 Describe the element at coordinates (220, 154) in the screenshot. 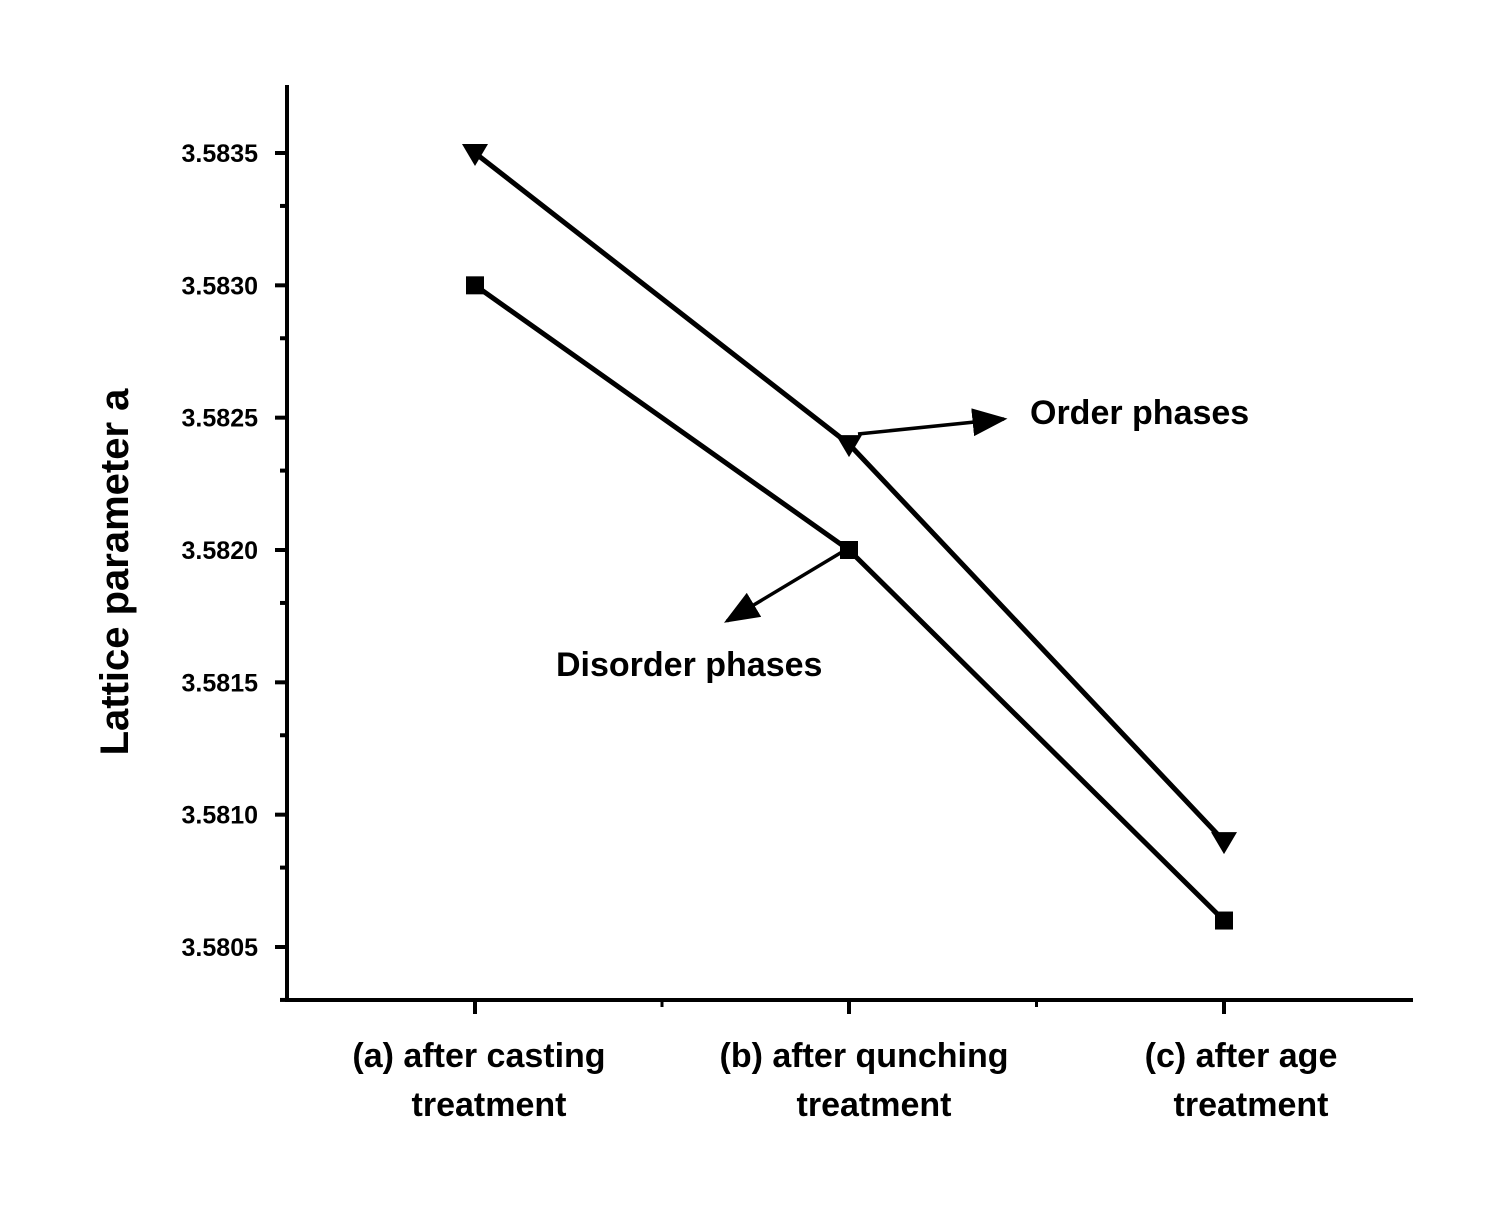

I see `y-tick-label: 3.5835` at that location.